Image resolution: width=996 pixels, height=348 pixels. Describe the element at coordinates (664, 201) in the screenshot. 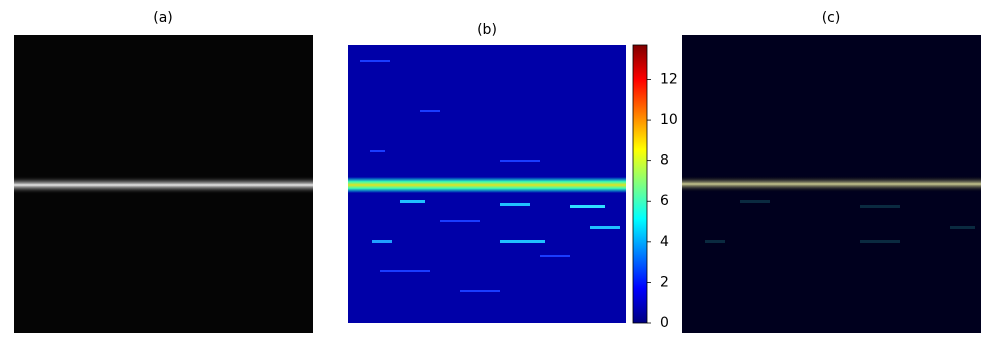

I see `colorbar-tick-label: 6` at that location.